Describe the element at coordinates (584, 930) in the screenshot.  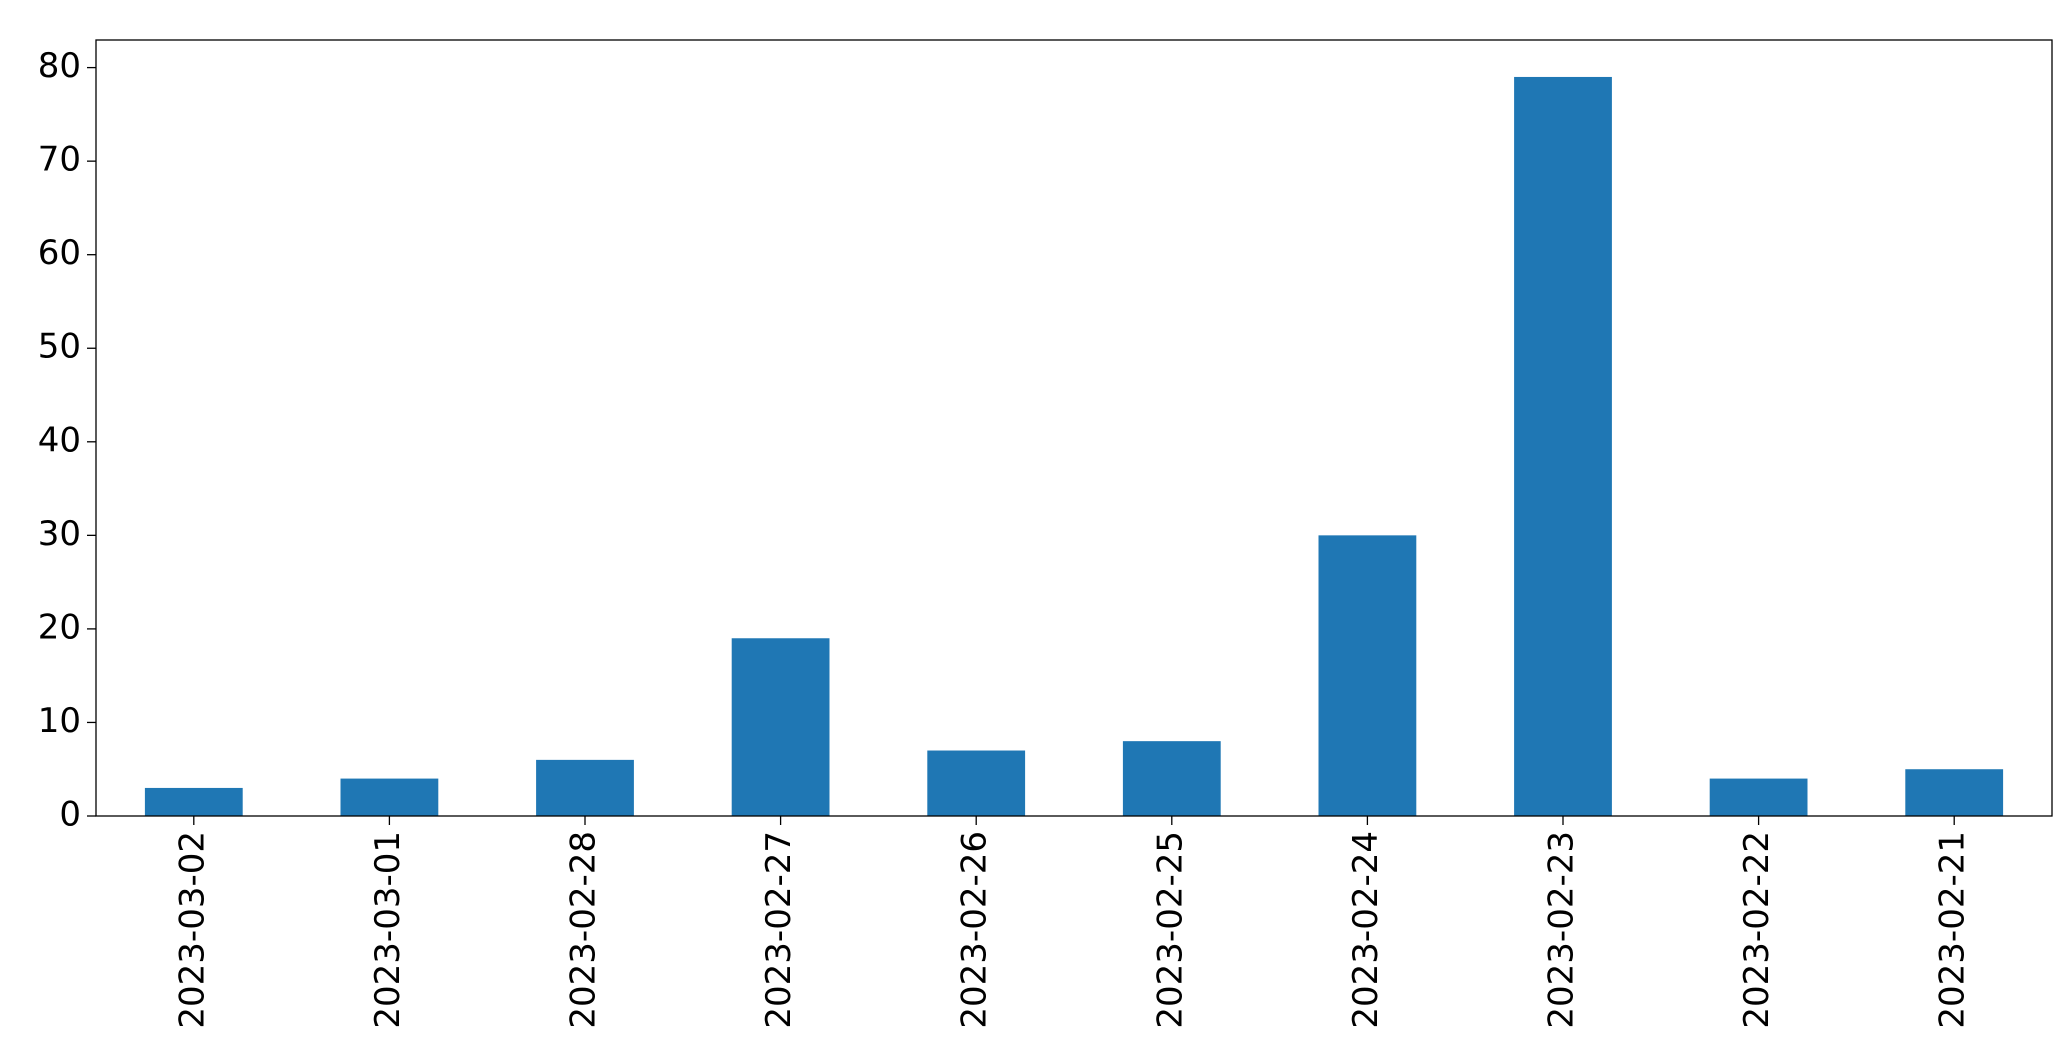
I see `x-tick-label: 2023-02-28` at that location.